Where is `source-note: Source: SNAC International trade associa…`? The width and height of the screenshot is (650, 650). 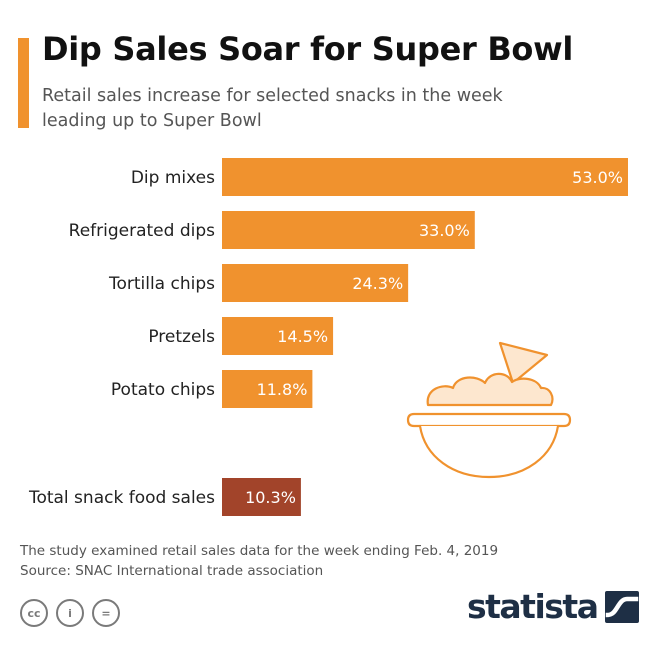
source-note: Source: SNAC International trade associa… is located at coordinates (172, 571).